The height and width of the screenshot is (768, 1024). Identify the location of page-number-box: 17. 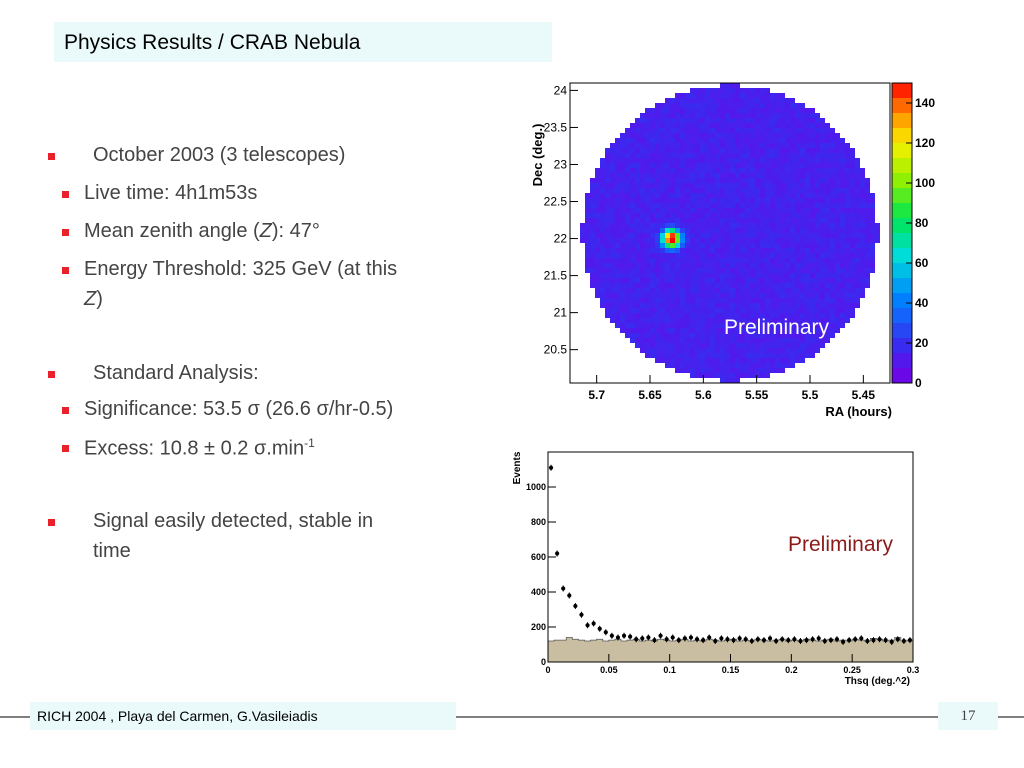
(968, 716).